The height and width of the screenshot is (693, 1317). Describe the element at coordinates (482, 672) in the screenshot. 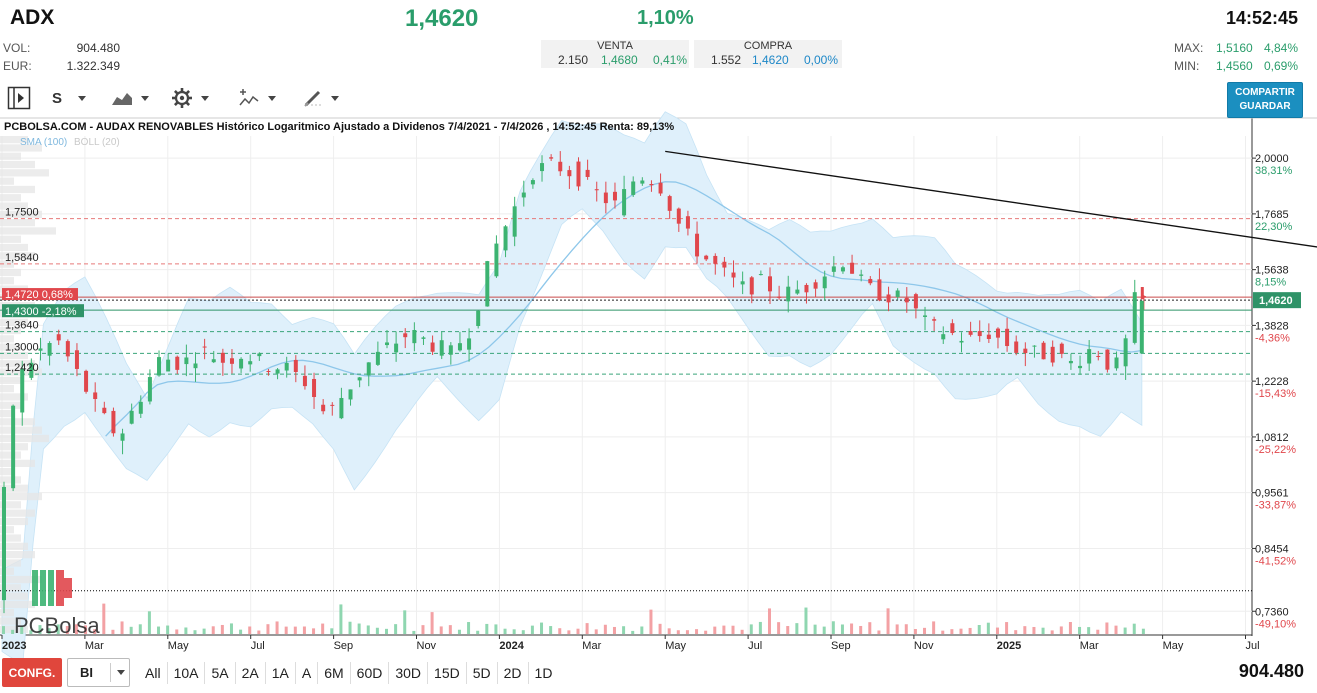

I see `range-5d: 5D` at that location.